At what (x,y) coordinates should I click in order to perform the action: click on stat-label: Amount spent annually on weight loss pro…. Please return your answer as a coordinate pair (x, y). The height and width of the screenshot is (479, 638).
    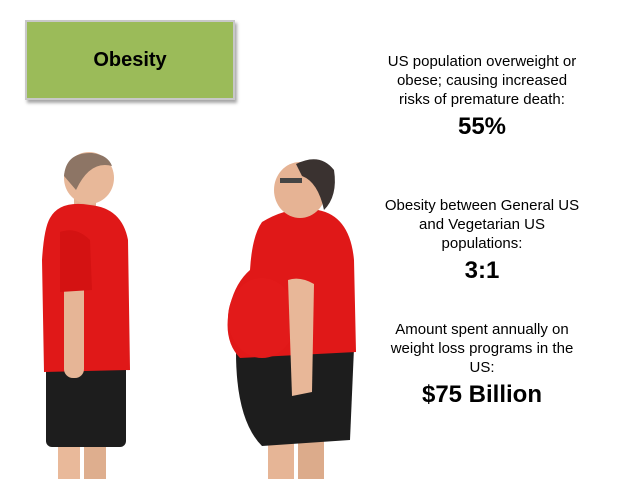
    Looking at the image, I should click on (482, 348).